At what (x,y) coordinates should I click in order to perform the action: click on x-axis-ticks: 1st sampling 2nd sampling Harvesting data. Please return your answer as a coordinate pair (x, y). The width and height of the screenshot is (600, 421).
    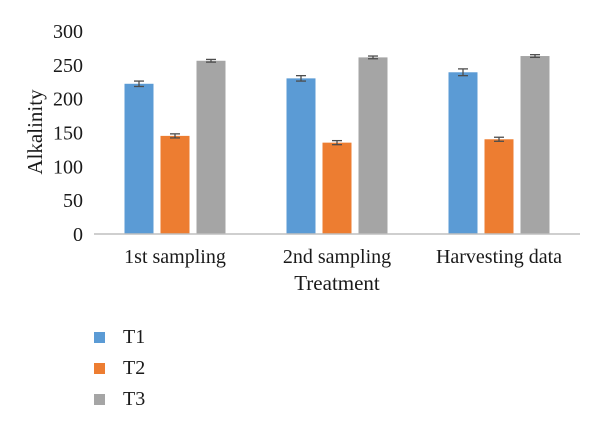
    Looking at the image, I should click on (343, 257).